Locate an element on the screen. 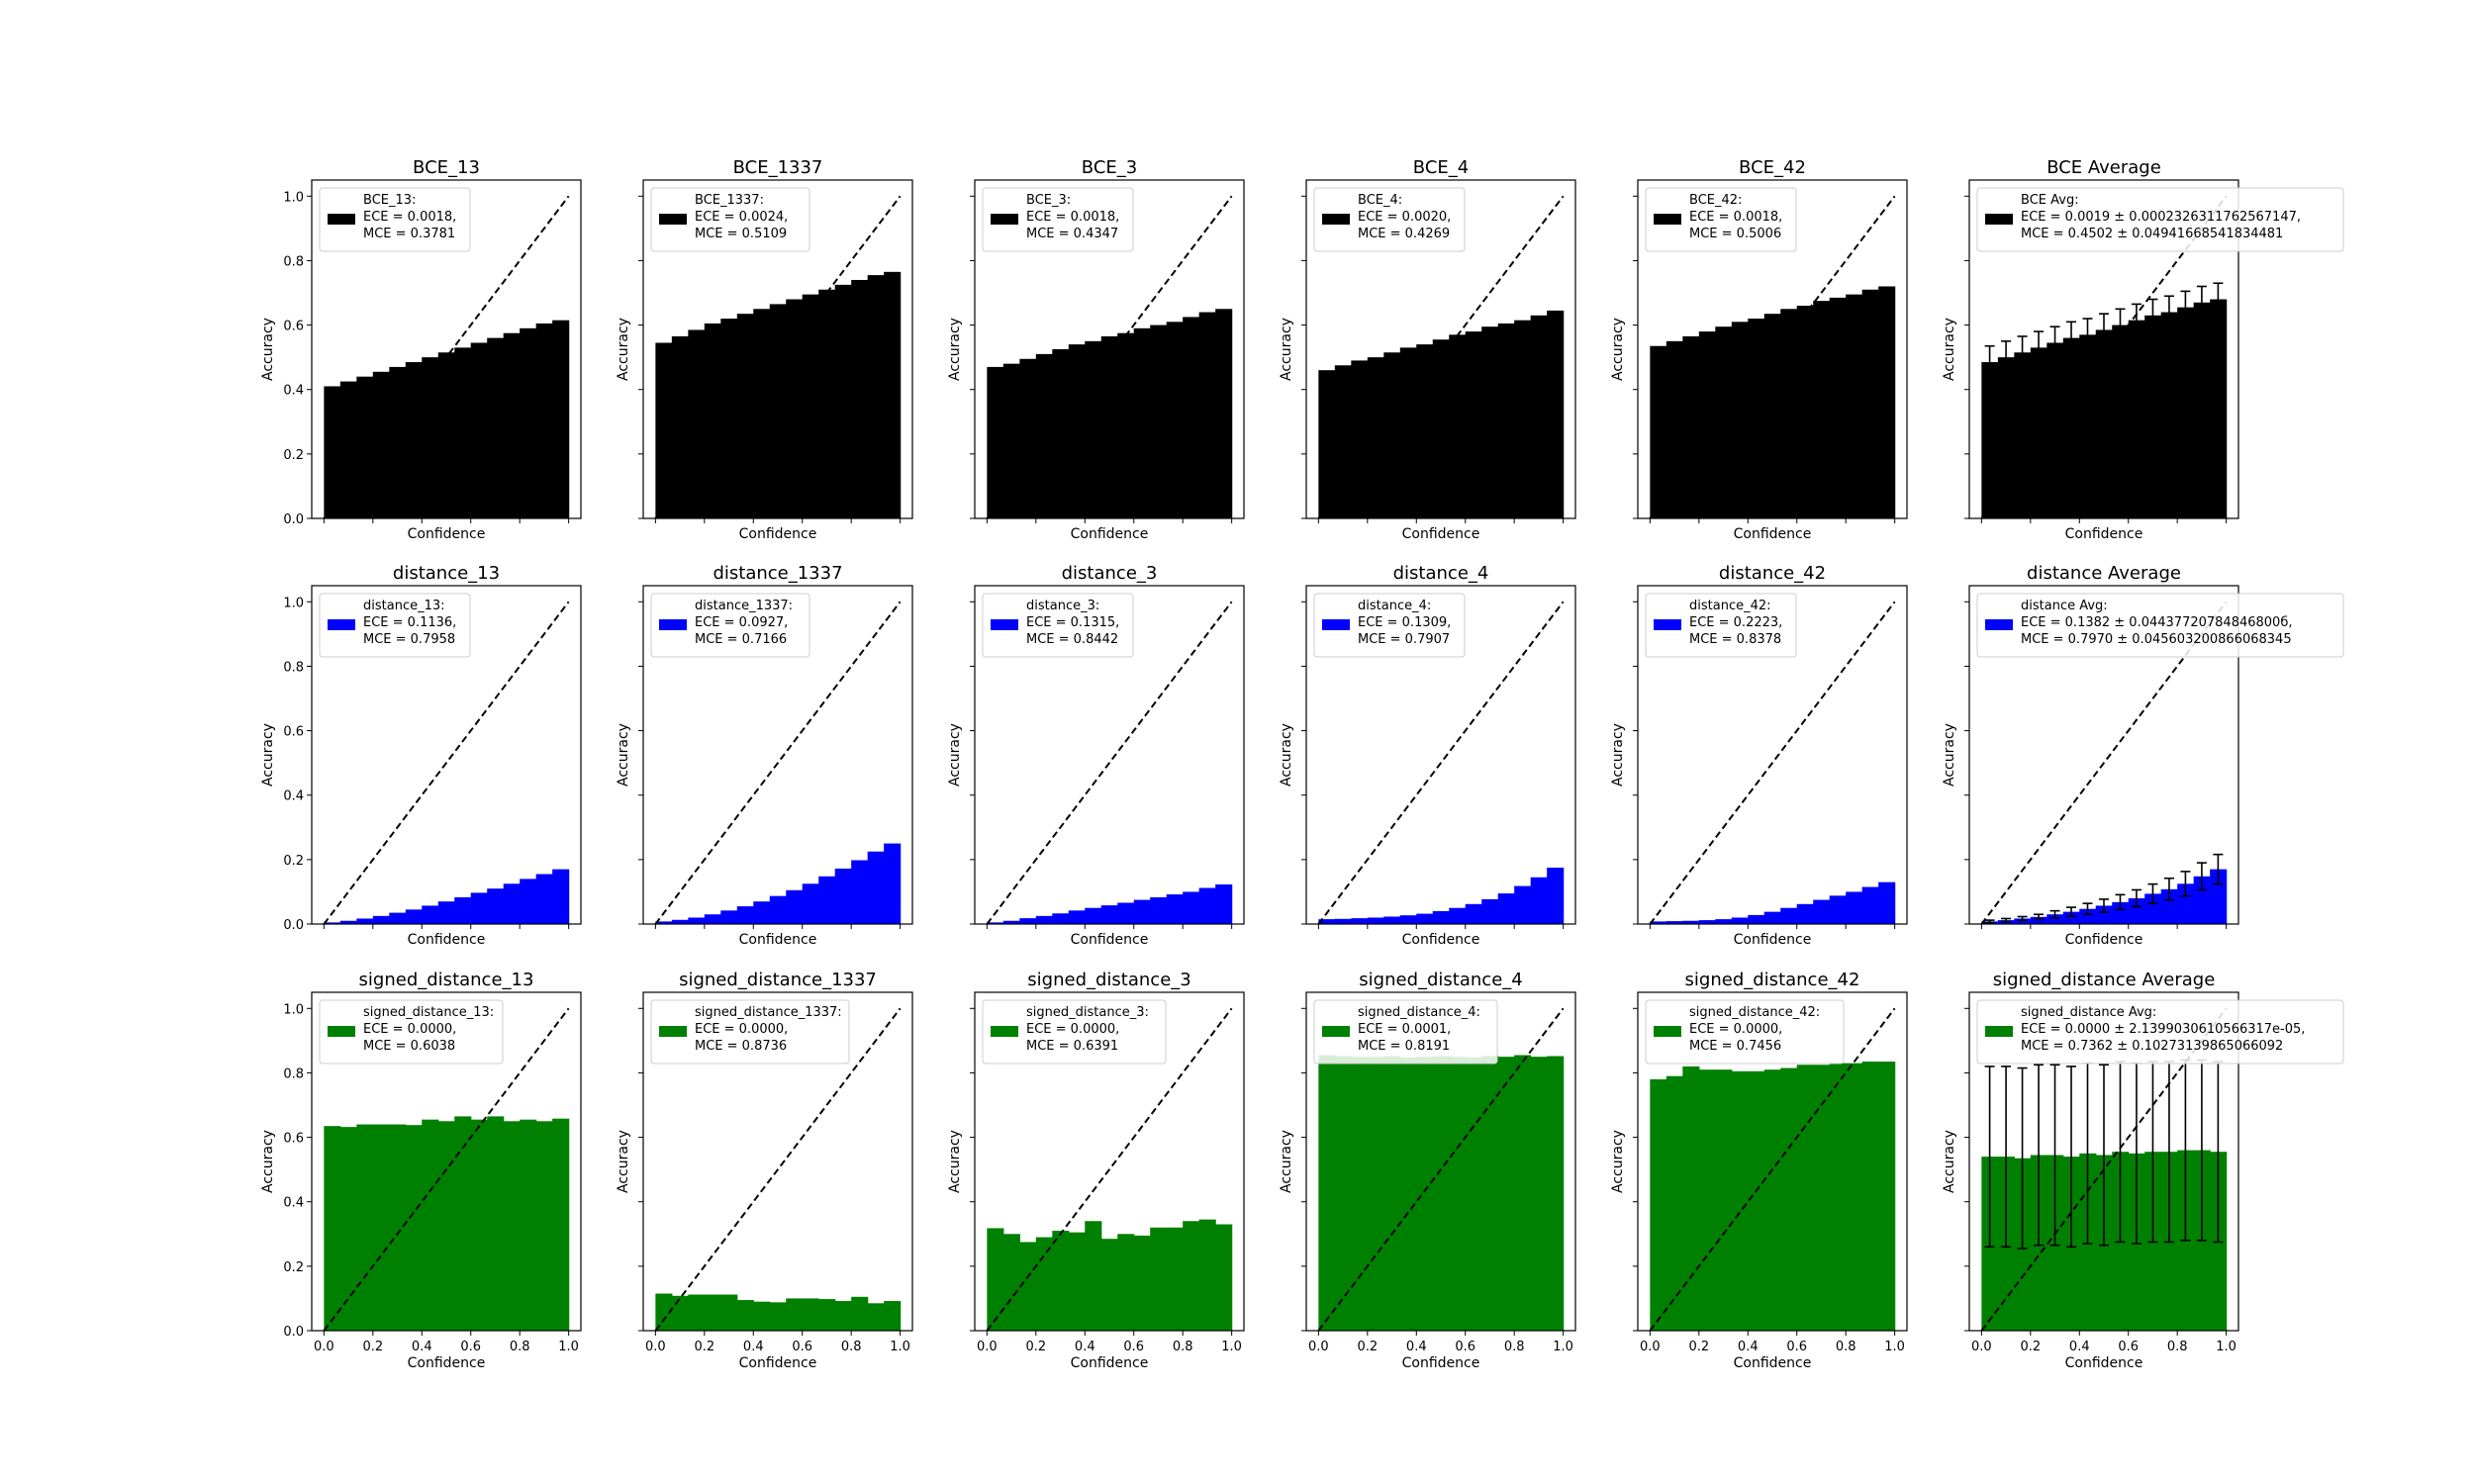 This screenshot has height=1484, width=2474. legend-text: ECE = 0.1382 ± 0.04437720784846800б, is located at coordinates (2157, 622).